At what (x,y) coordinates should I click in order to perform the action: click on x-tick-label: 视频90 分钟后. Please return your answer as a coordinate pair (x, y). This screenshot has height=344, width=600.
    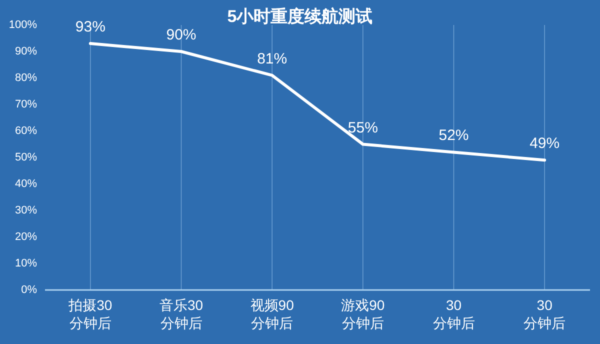
    Looking at the image, I should click on (272, 314).